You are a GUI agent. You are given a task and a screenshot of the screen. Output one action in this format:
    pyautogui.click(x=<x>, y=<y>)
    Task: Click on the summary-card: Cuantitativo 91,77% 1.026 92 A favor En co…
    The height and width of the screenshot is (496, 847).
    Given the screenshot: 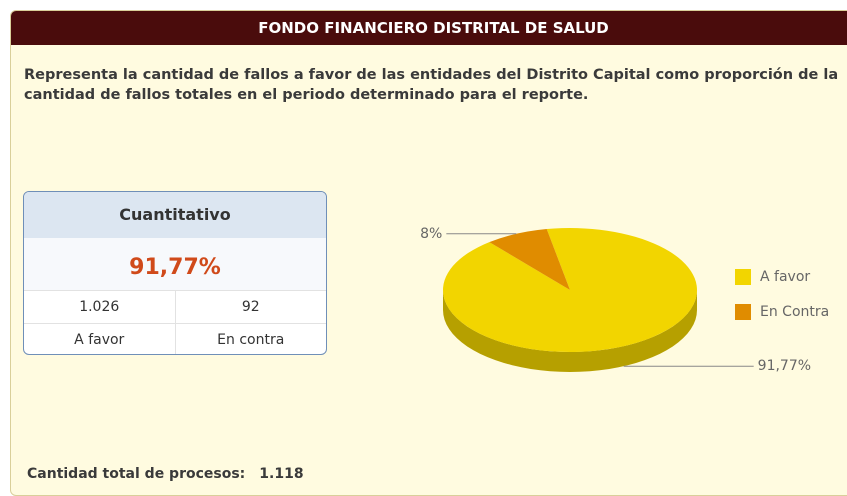 What is the action you would take?
    pyautogui.click(x=175, y=273)
    